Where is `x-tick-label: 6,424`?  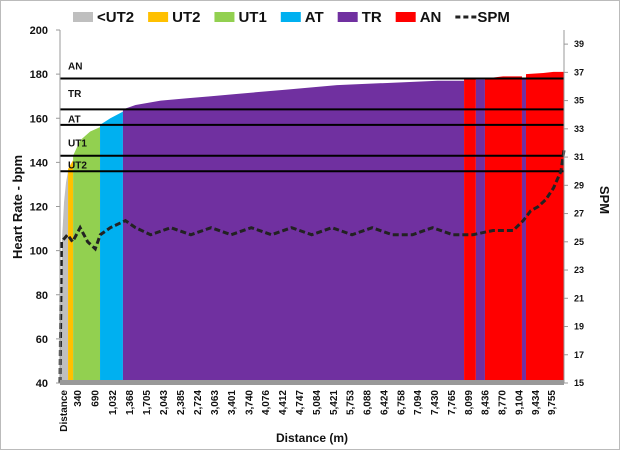
x-tick-label: 6,424 is located at coordinates (384, 402).